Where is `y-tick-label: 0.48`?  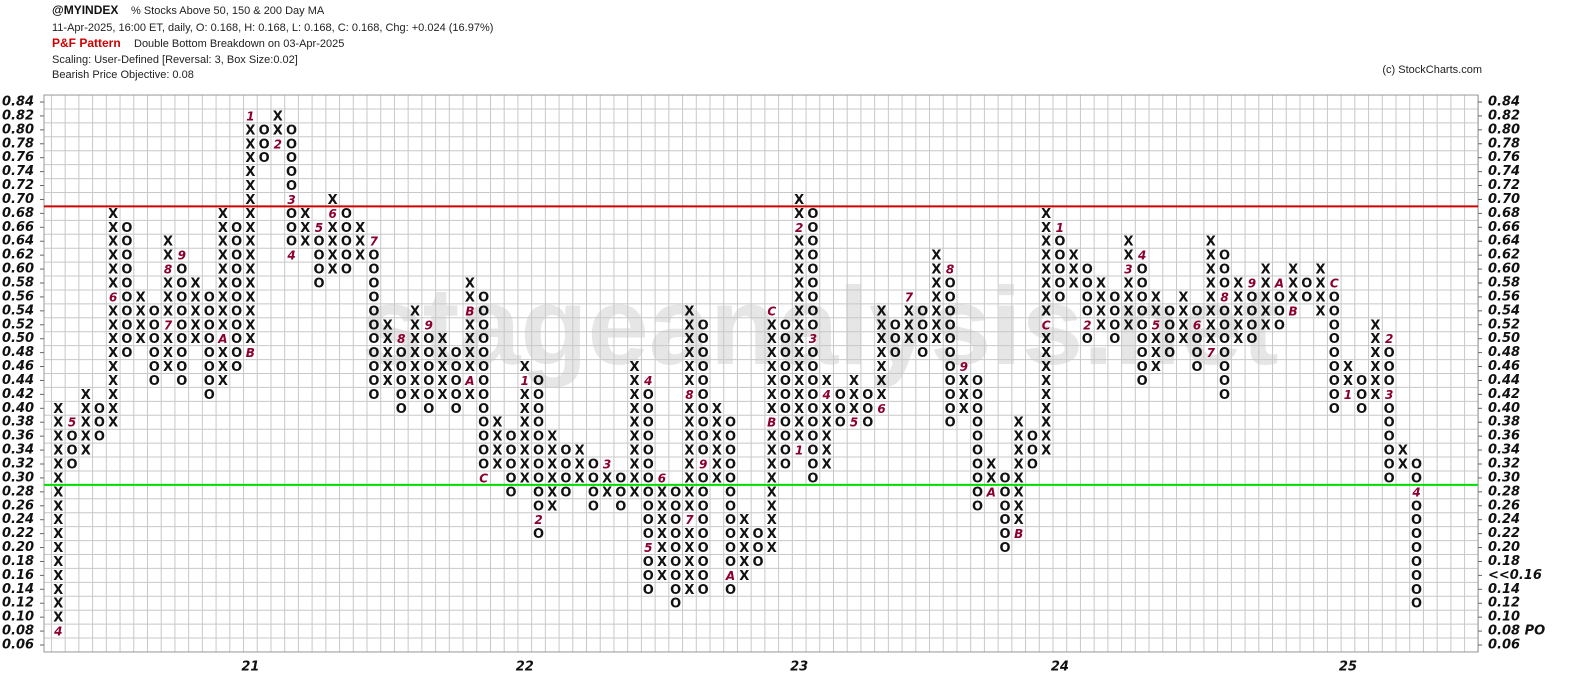 y-tick-label: 0.48 is located at coordinates (18, 352).